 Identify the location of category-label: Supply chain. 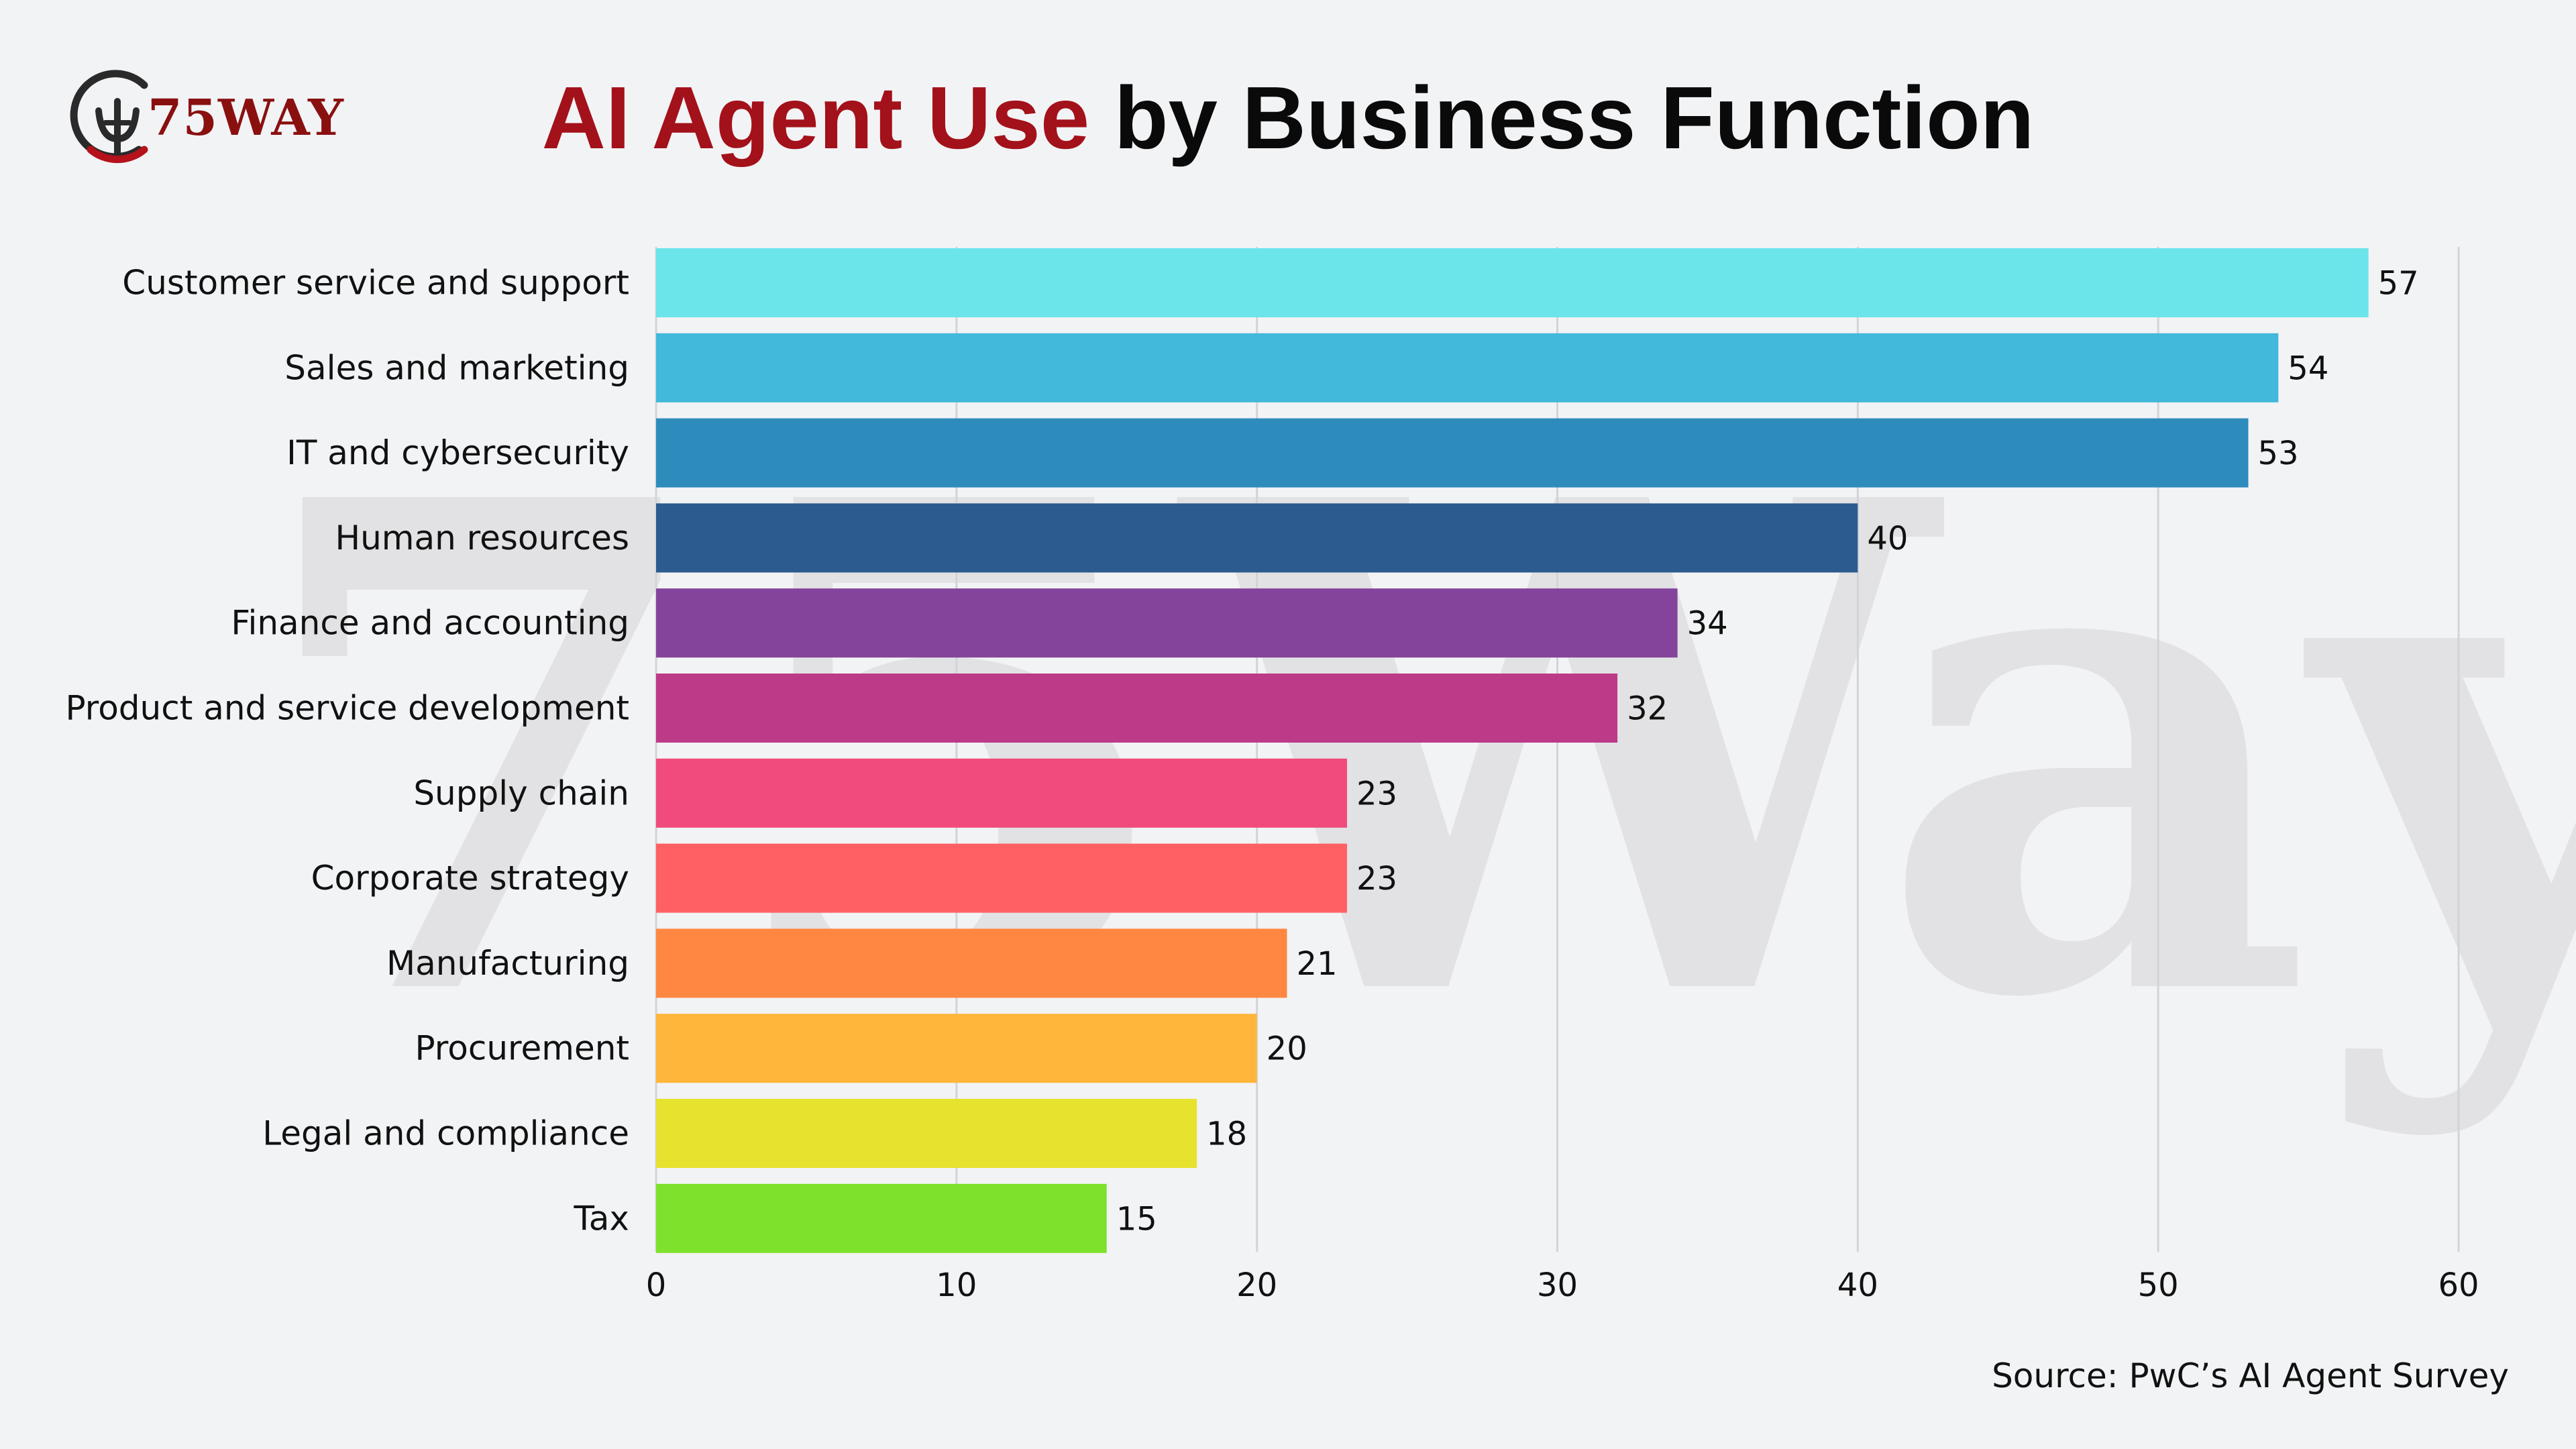
(521, 792).